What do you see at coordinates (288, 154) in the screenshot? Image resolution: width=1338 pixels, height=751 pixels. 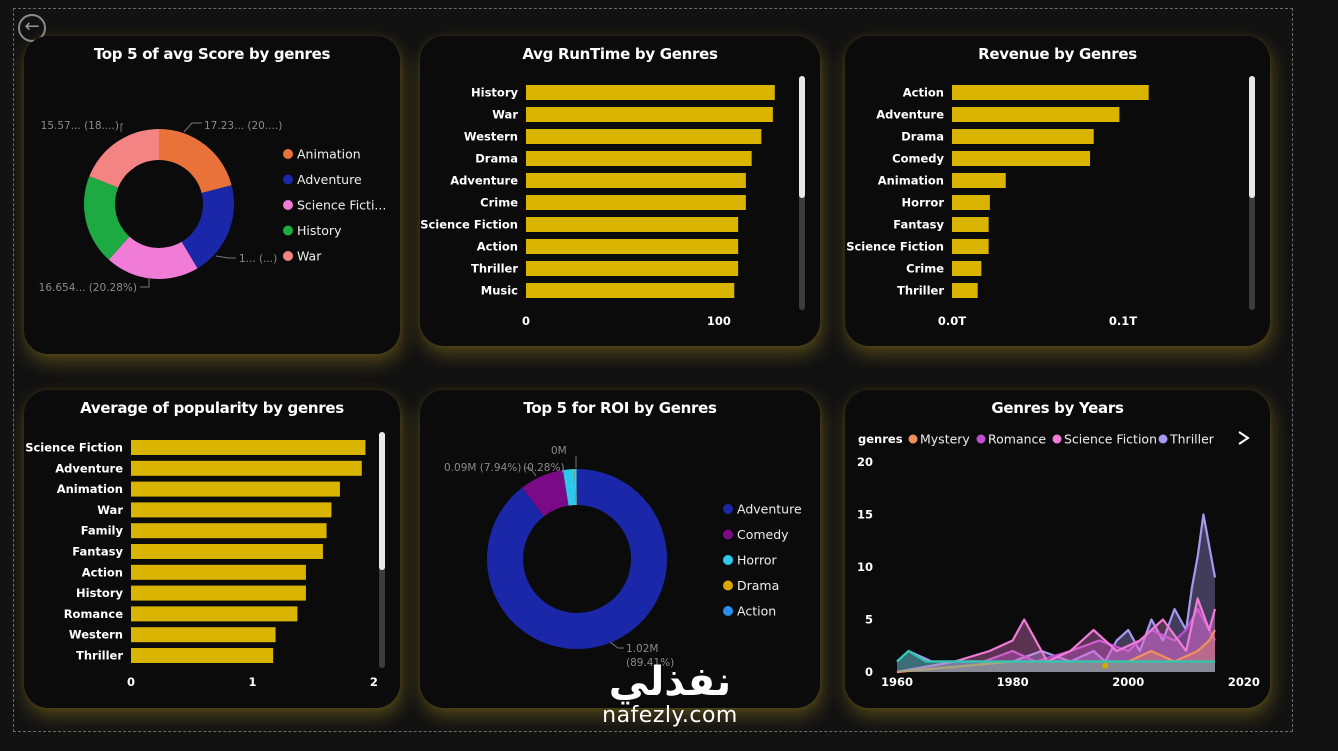 I see `legend-dot-animation` at bounding box center [288, 154].